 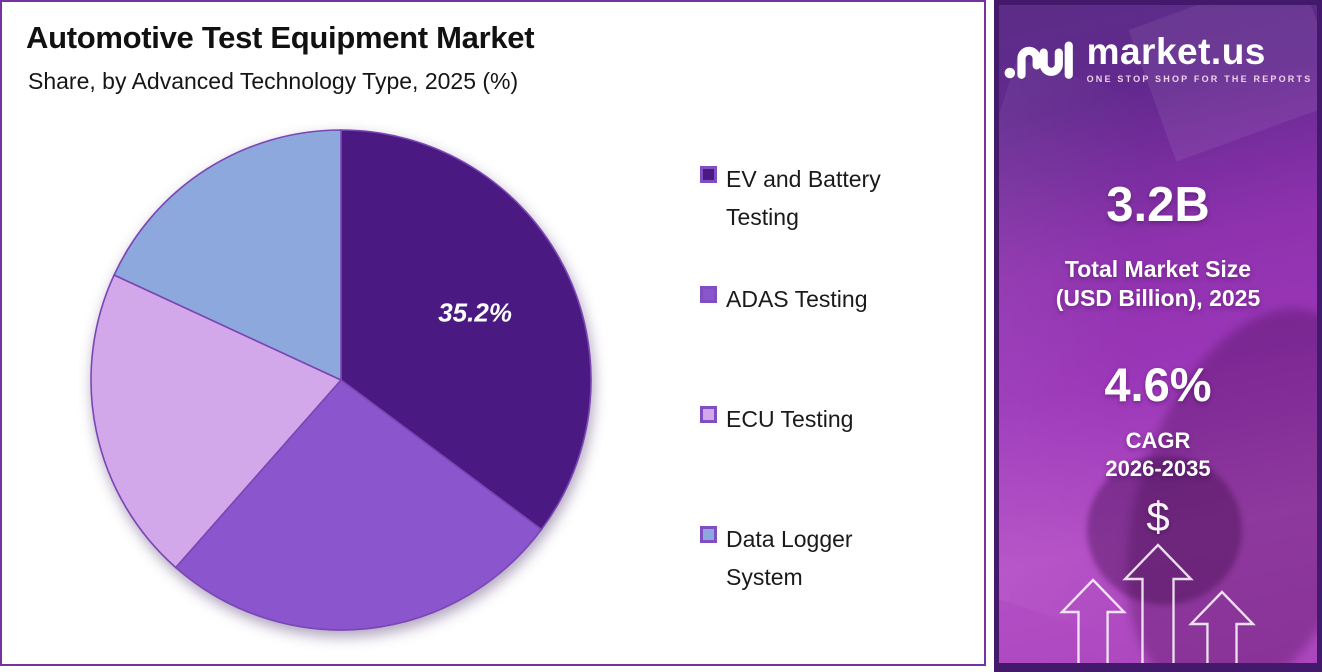 I want to click on total-market-size-value: 3.2B, so click(x=1158, y=205).